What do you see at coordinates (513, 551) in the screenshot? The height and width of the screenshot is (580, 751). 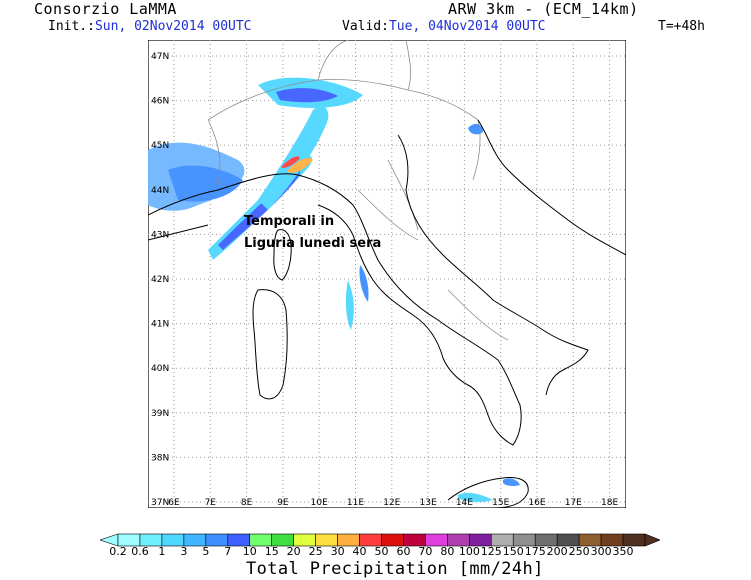 I see `colorbar-label: 150` at bounding box center [513, 551].